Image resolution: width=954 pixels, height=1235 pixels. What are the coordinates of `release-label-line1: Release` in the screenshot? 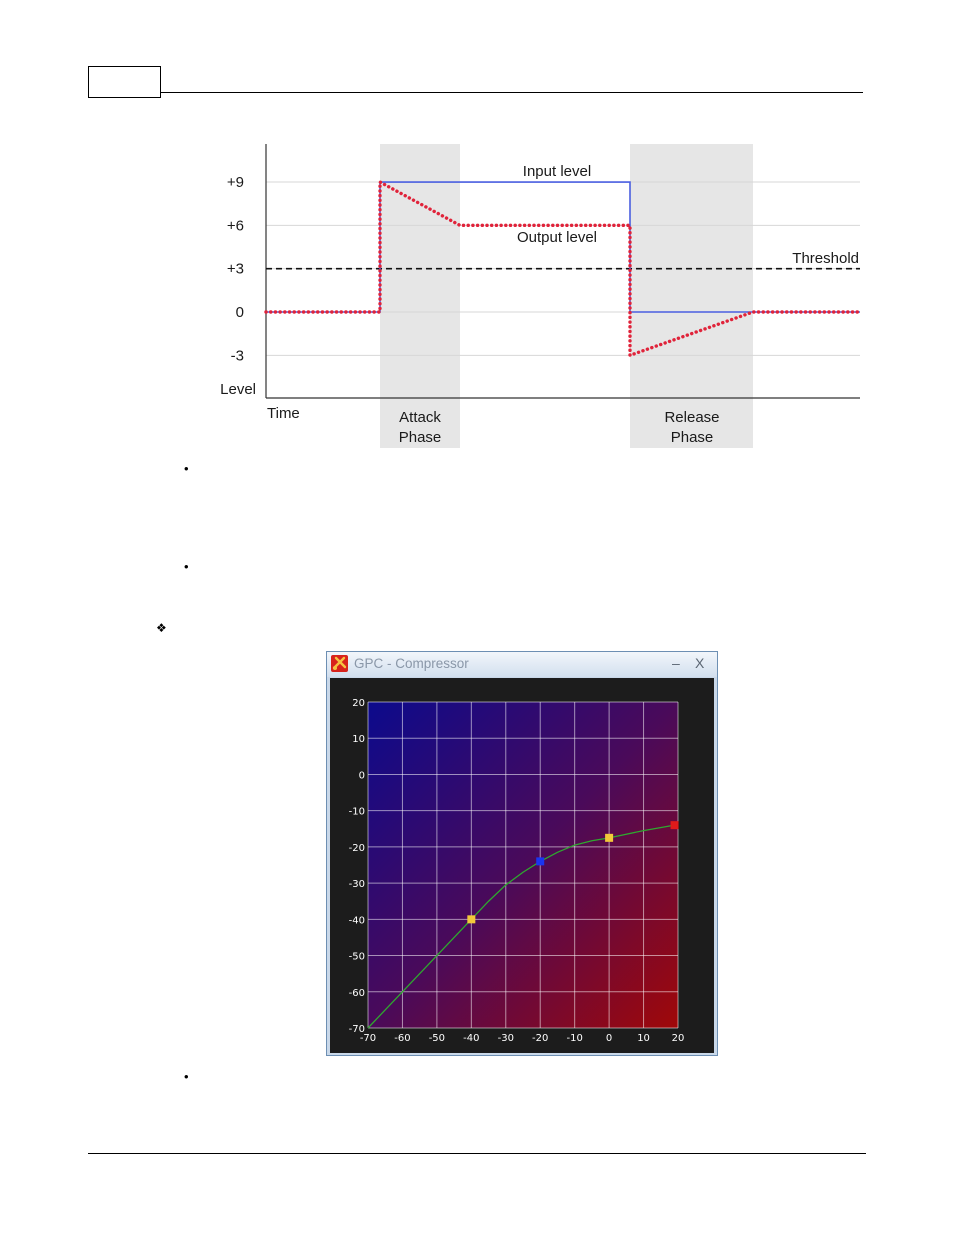 It's located at (691, 417).